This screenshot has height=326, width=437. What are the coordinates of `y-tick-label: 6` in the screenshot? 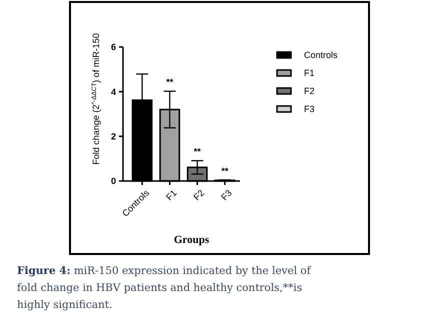 It's located at (113, 47).